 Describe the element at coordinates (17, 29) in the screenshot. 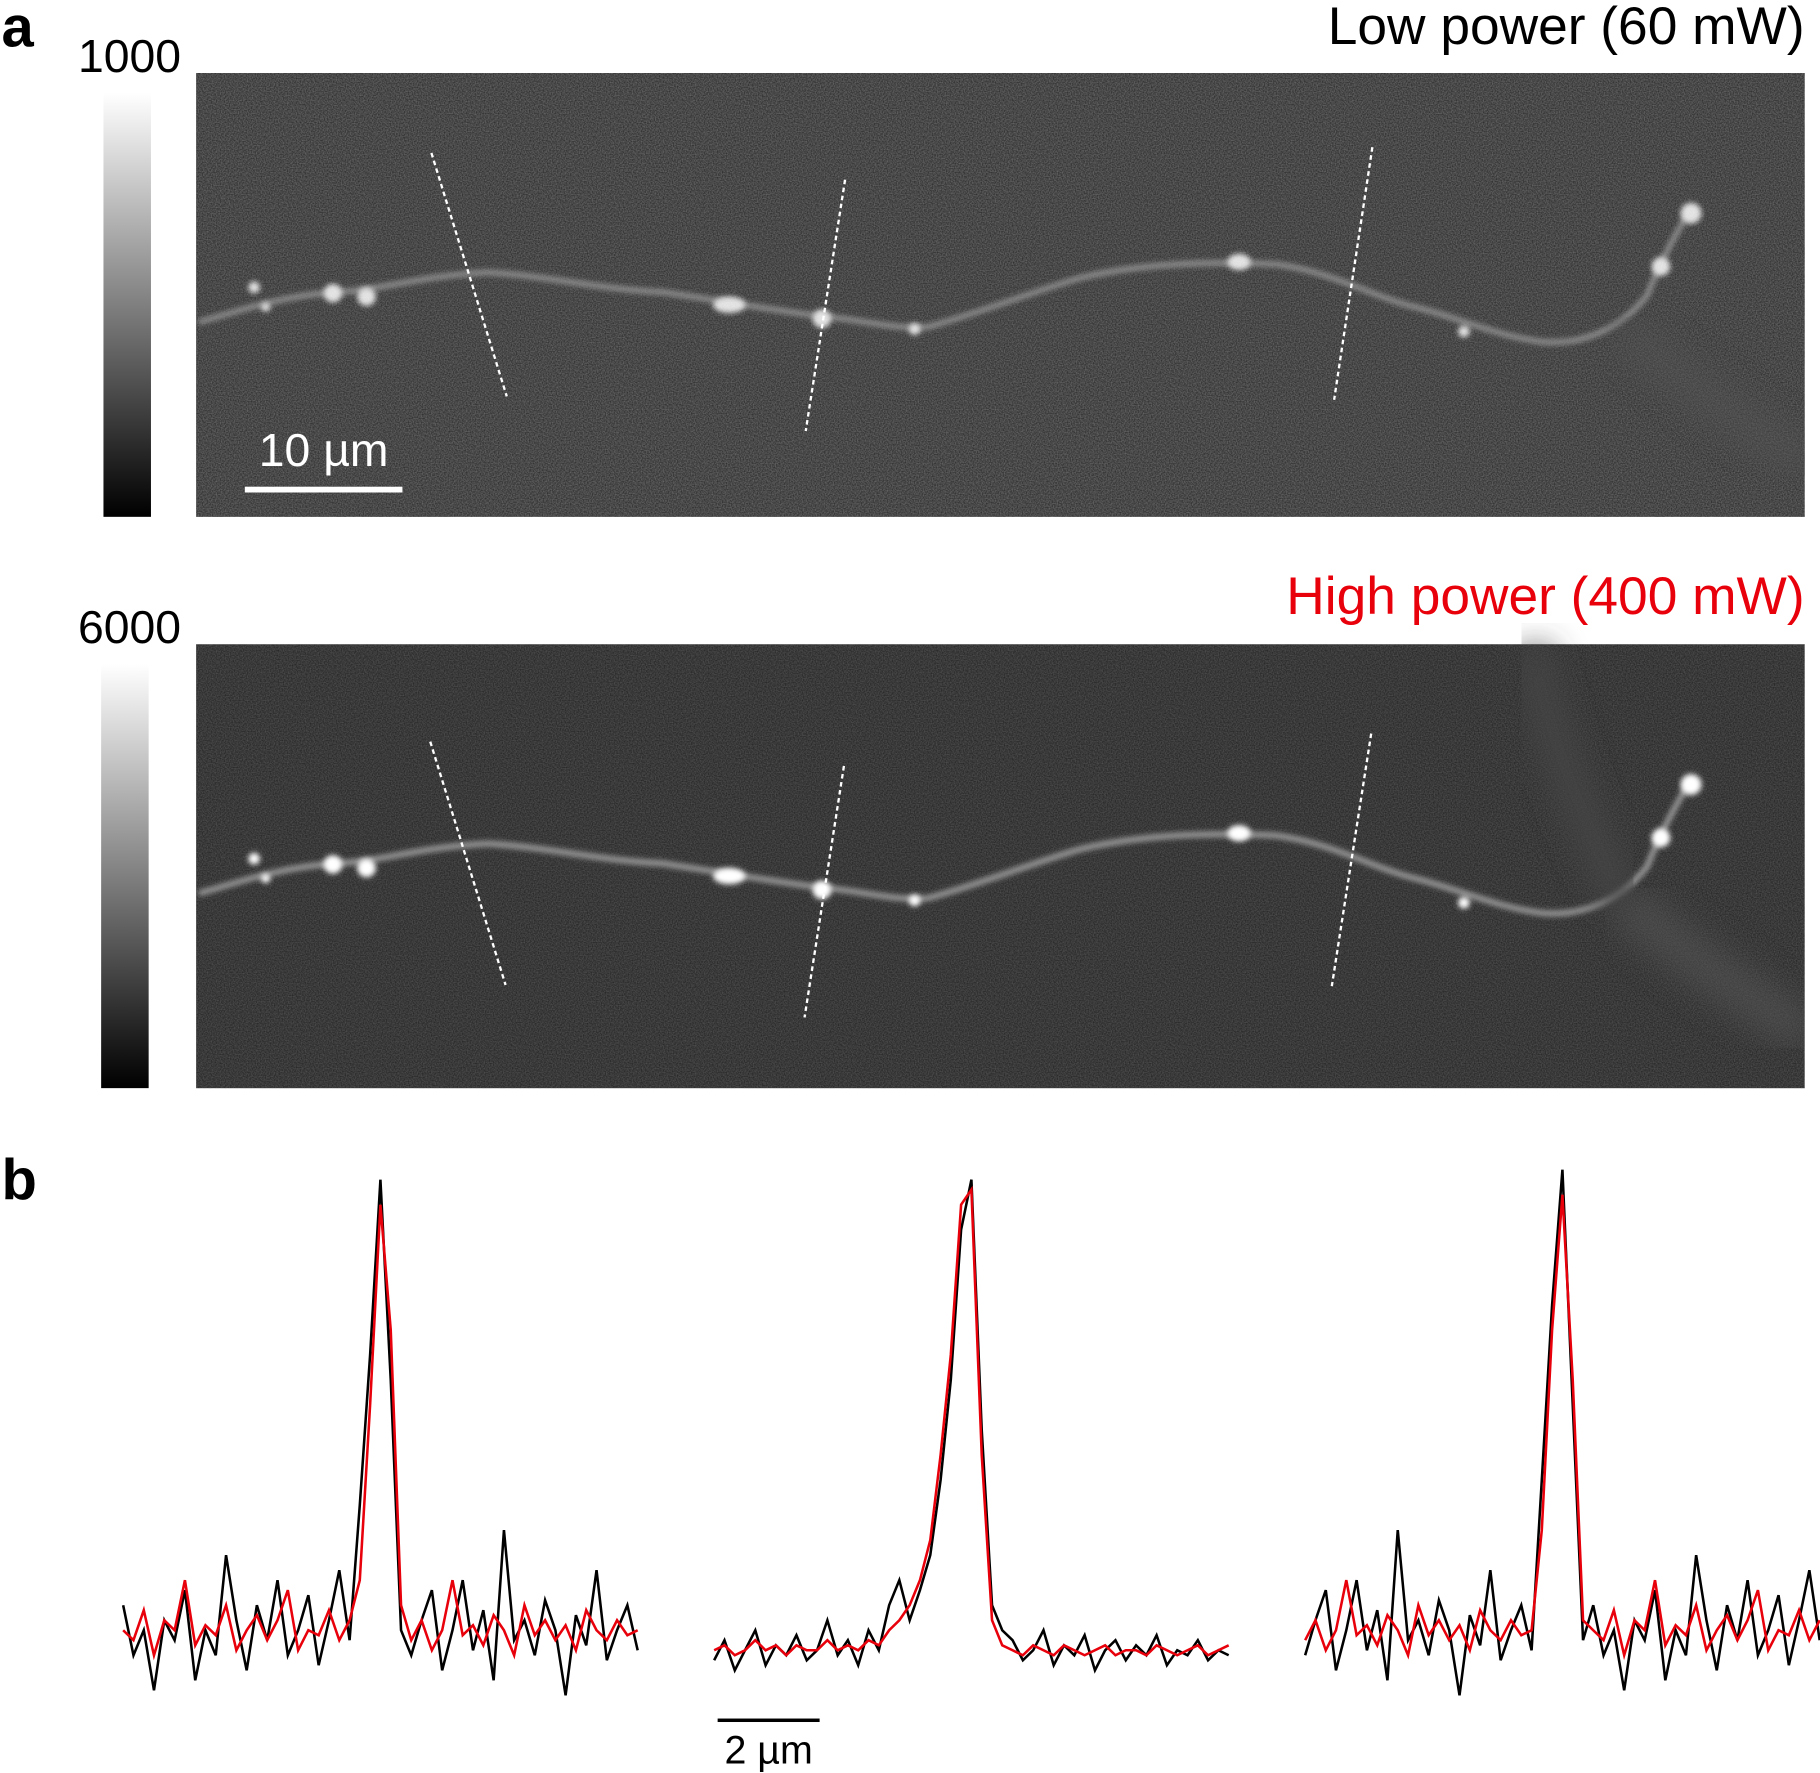

I see `panel-a-label: a` at that location.